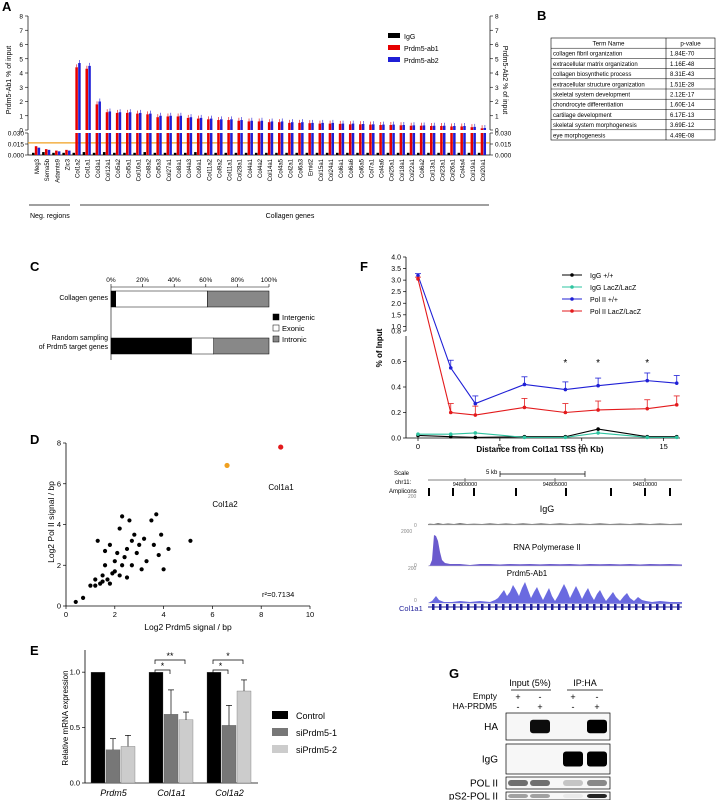  What do you see at coordinates (76, 98) in the screenshot?
I see `bar-prdm5-ab1-col1a2-upper` at bounding box center [76, 98].